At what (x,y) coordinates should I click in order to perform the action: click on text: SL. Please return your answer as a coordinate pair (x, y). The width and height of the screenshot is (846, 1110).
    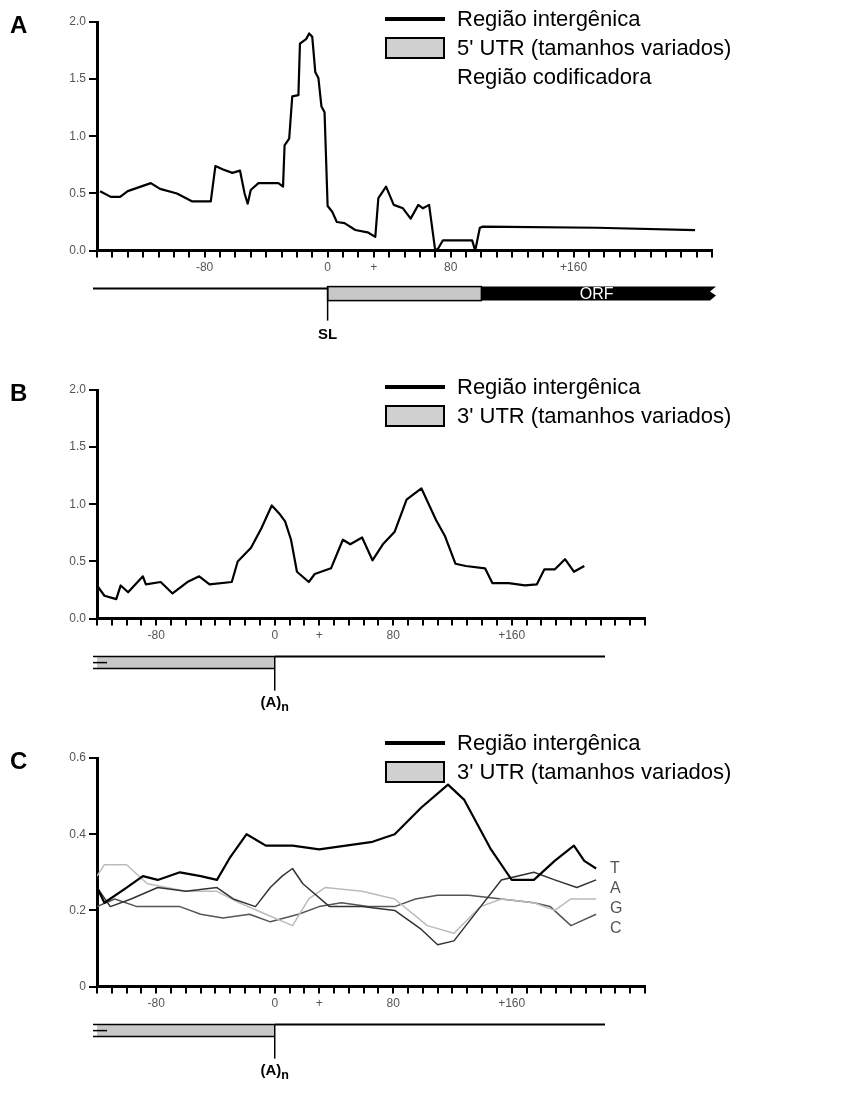
    Looking at the image, I should click on (328, 333).